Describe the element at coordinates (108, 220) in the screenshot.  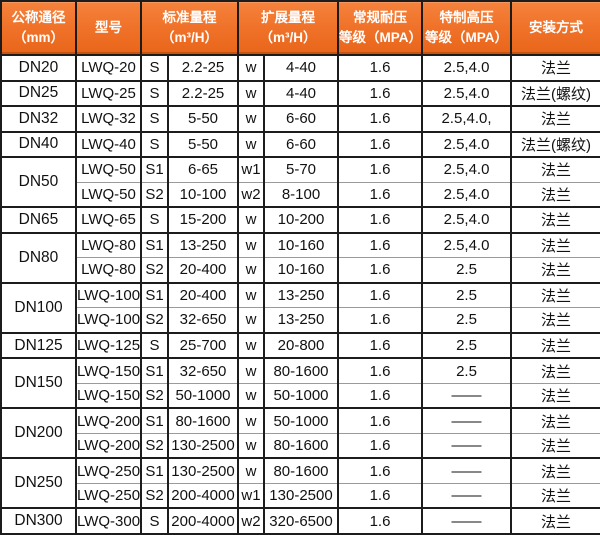
I see `model-cell: LWQ-65` at that location.